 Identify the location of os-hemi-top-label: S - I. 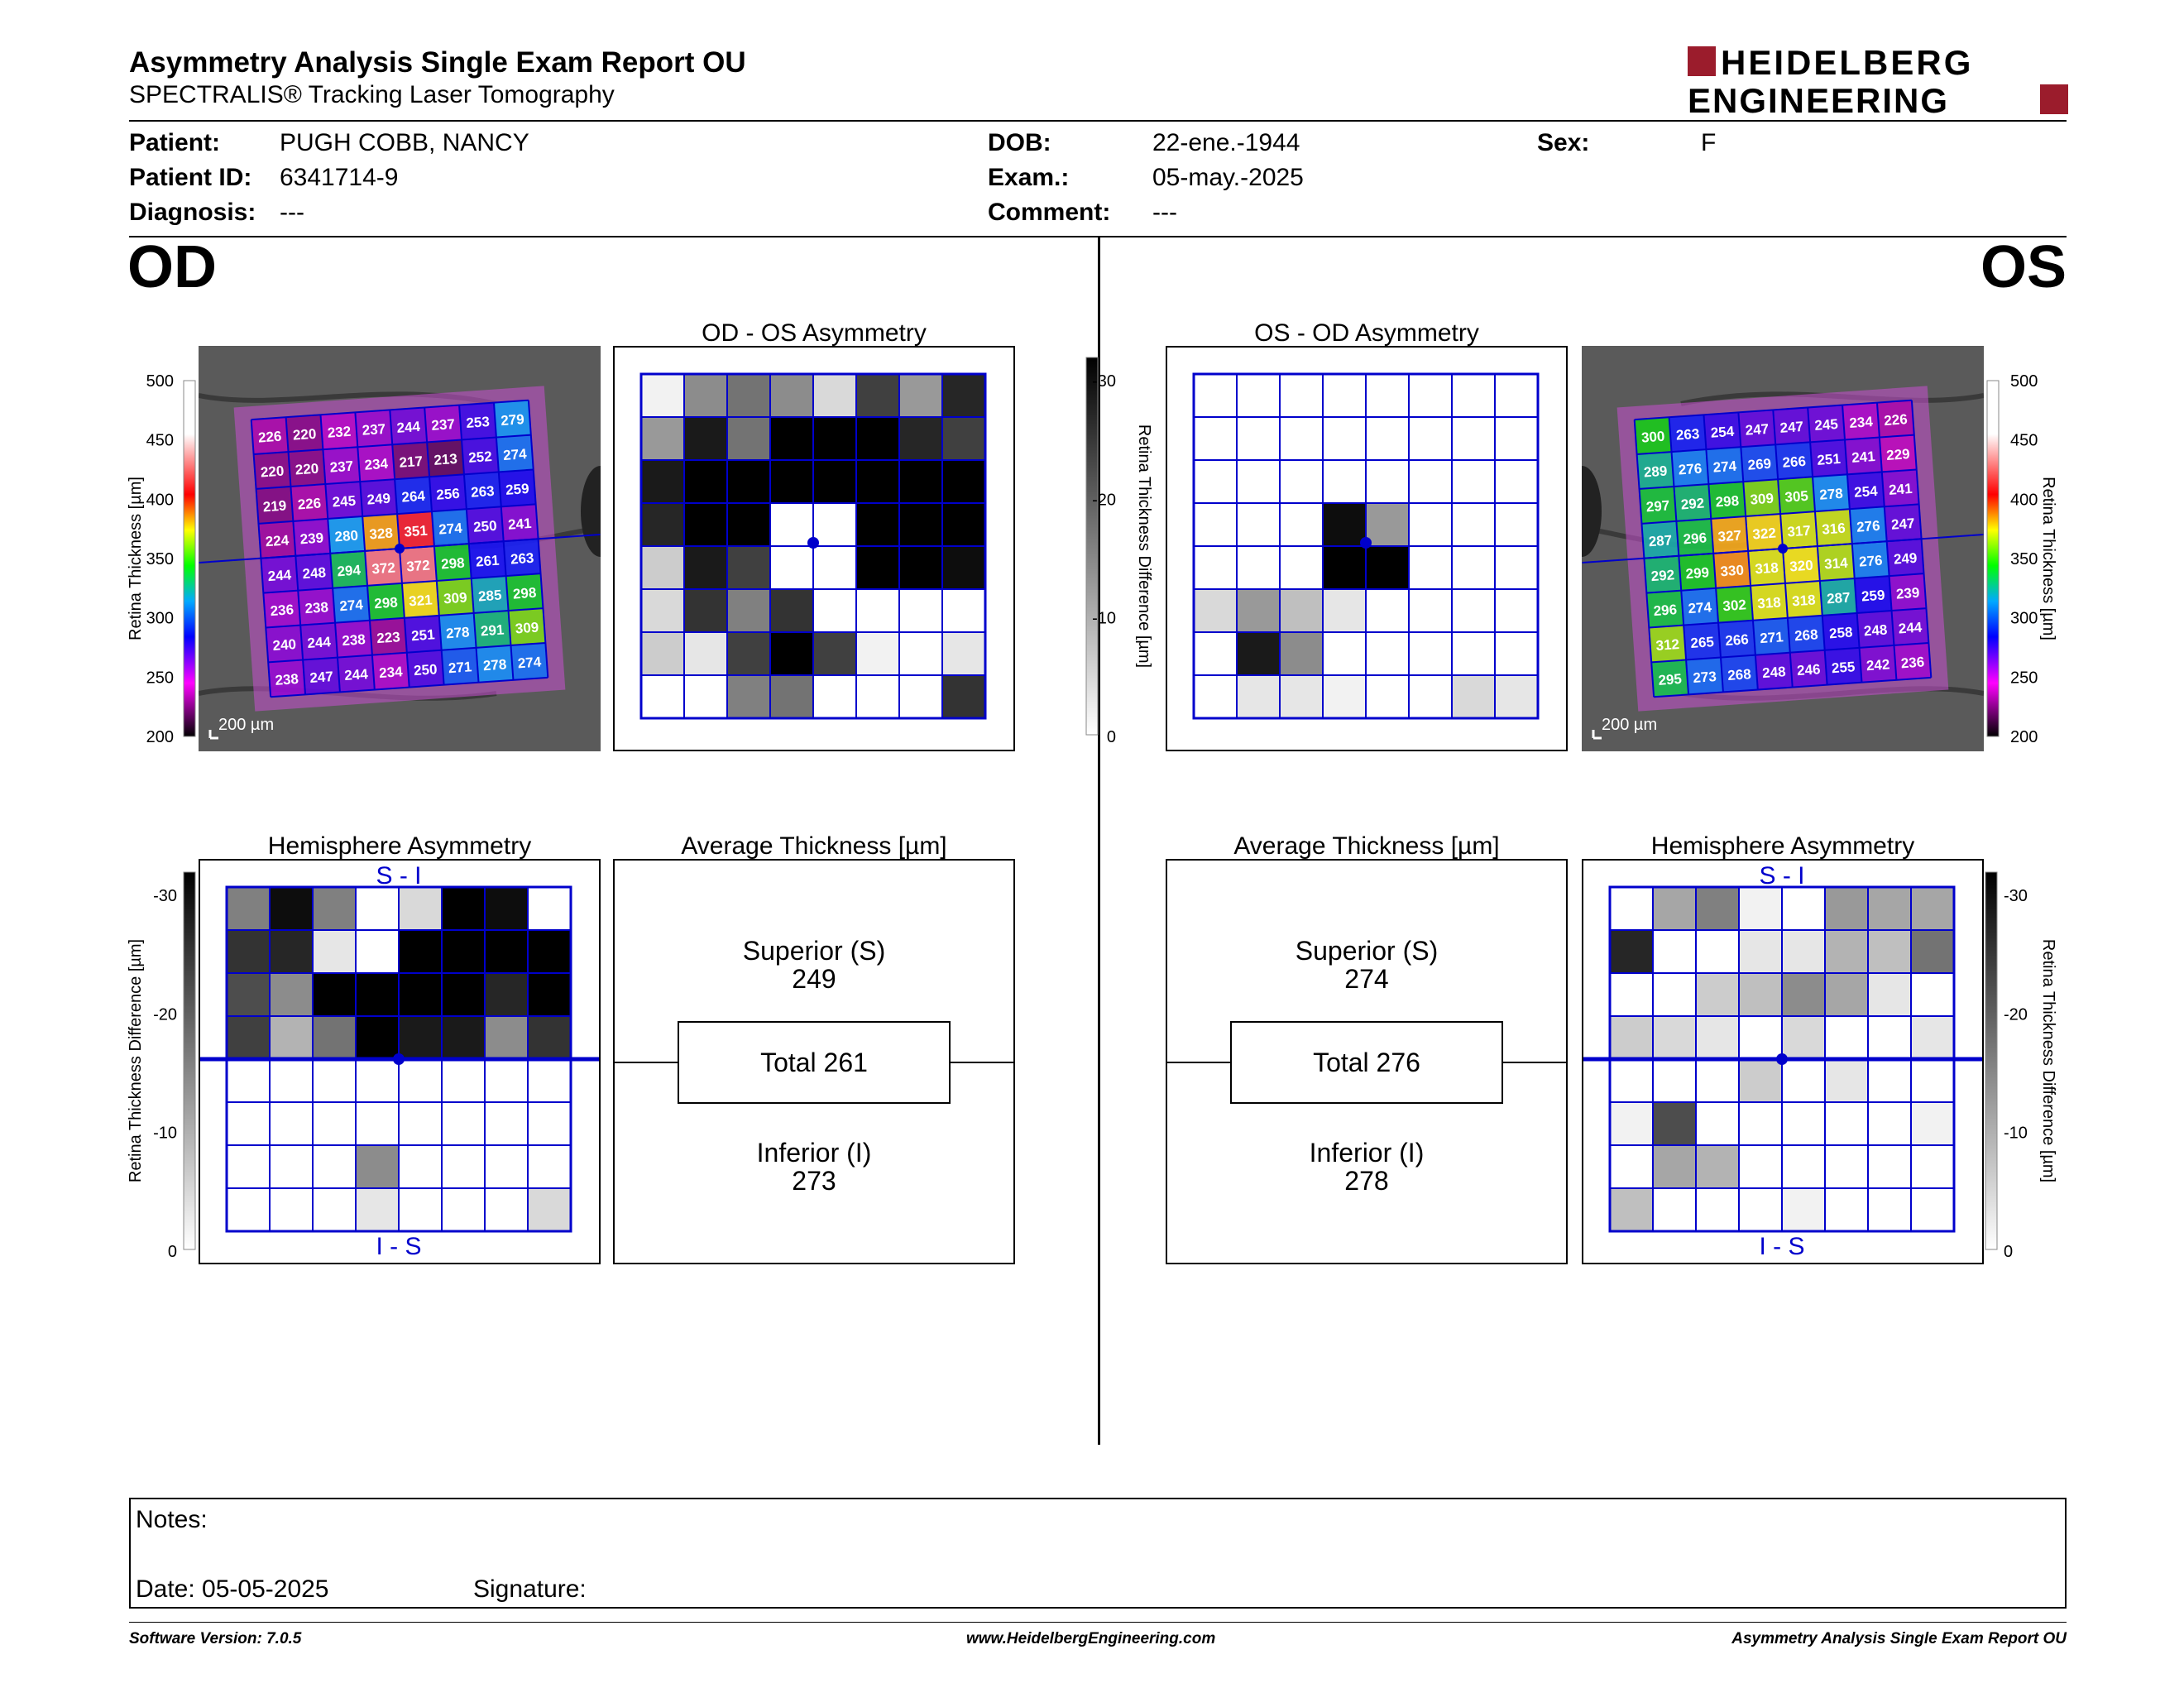
(1781, 876).